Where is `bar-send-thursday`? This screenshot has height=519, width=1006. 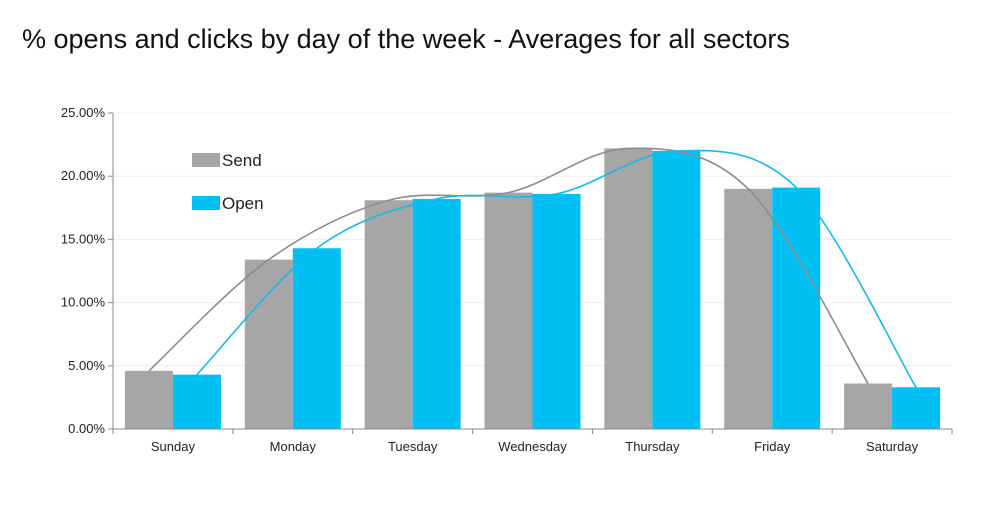
bar-send-thursday is located at coordinates (628, 288).